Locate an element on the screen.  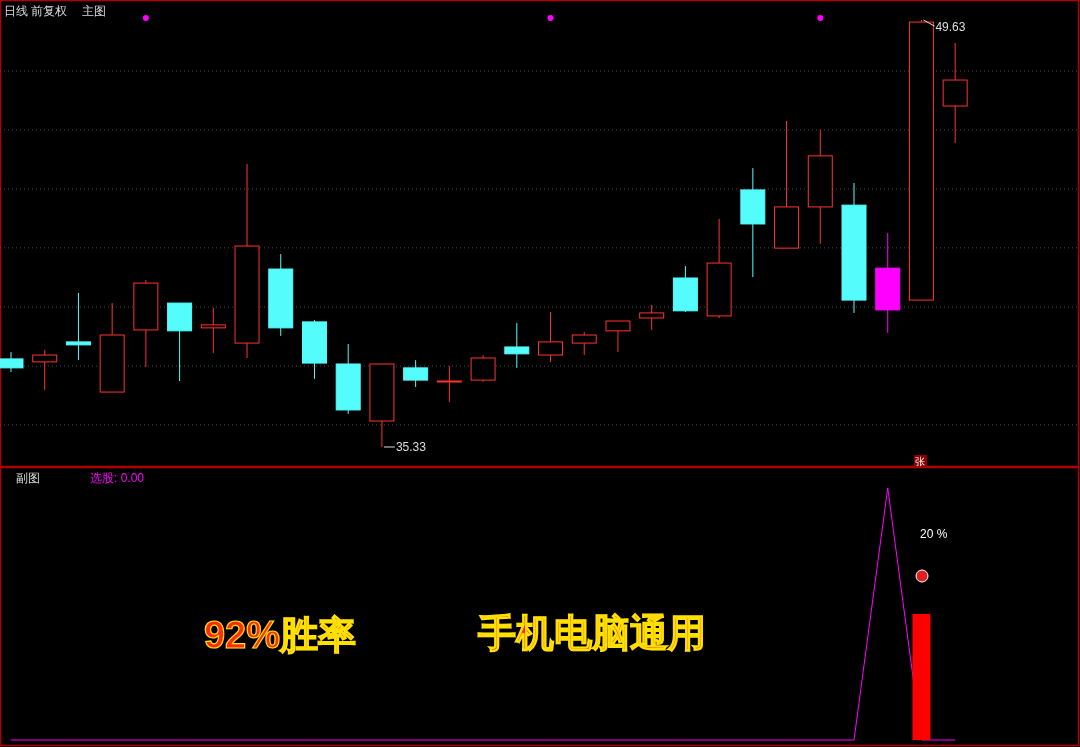
annotation: 张 is located at coordinates (920, 461).